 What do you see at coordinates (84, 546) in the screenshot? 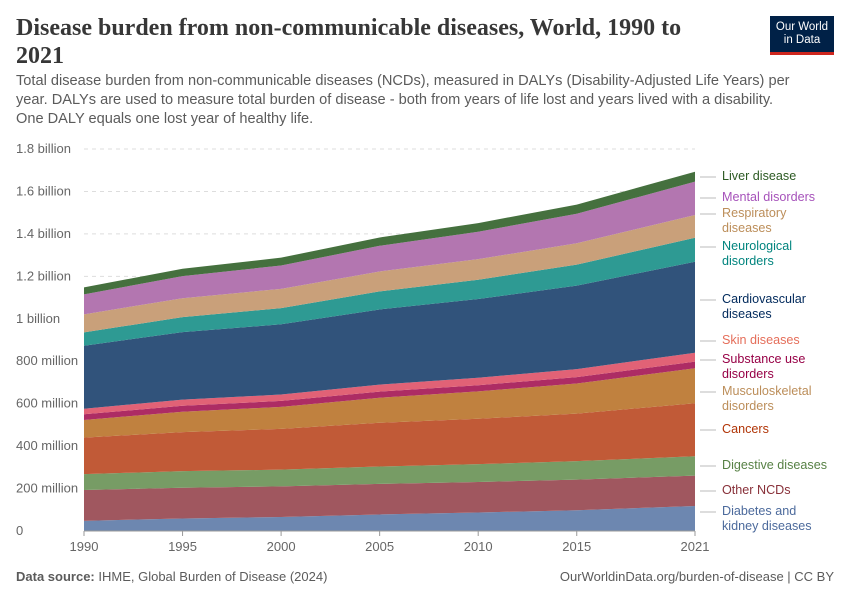
I see `x-tick-label: 1990` at bounding box center [84, 546].